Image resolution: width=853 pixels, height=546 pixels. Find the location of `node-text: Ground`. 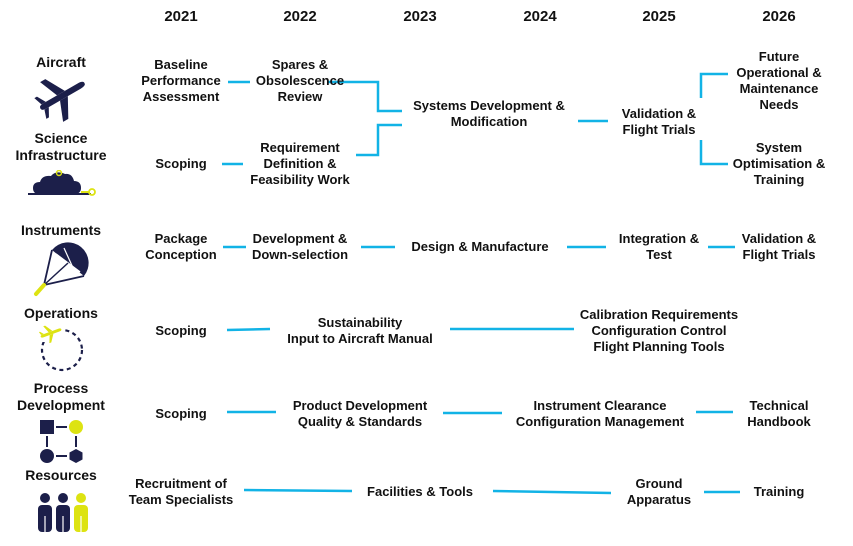

node-text: Ground is located at coordinates (659, 483).